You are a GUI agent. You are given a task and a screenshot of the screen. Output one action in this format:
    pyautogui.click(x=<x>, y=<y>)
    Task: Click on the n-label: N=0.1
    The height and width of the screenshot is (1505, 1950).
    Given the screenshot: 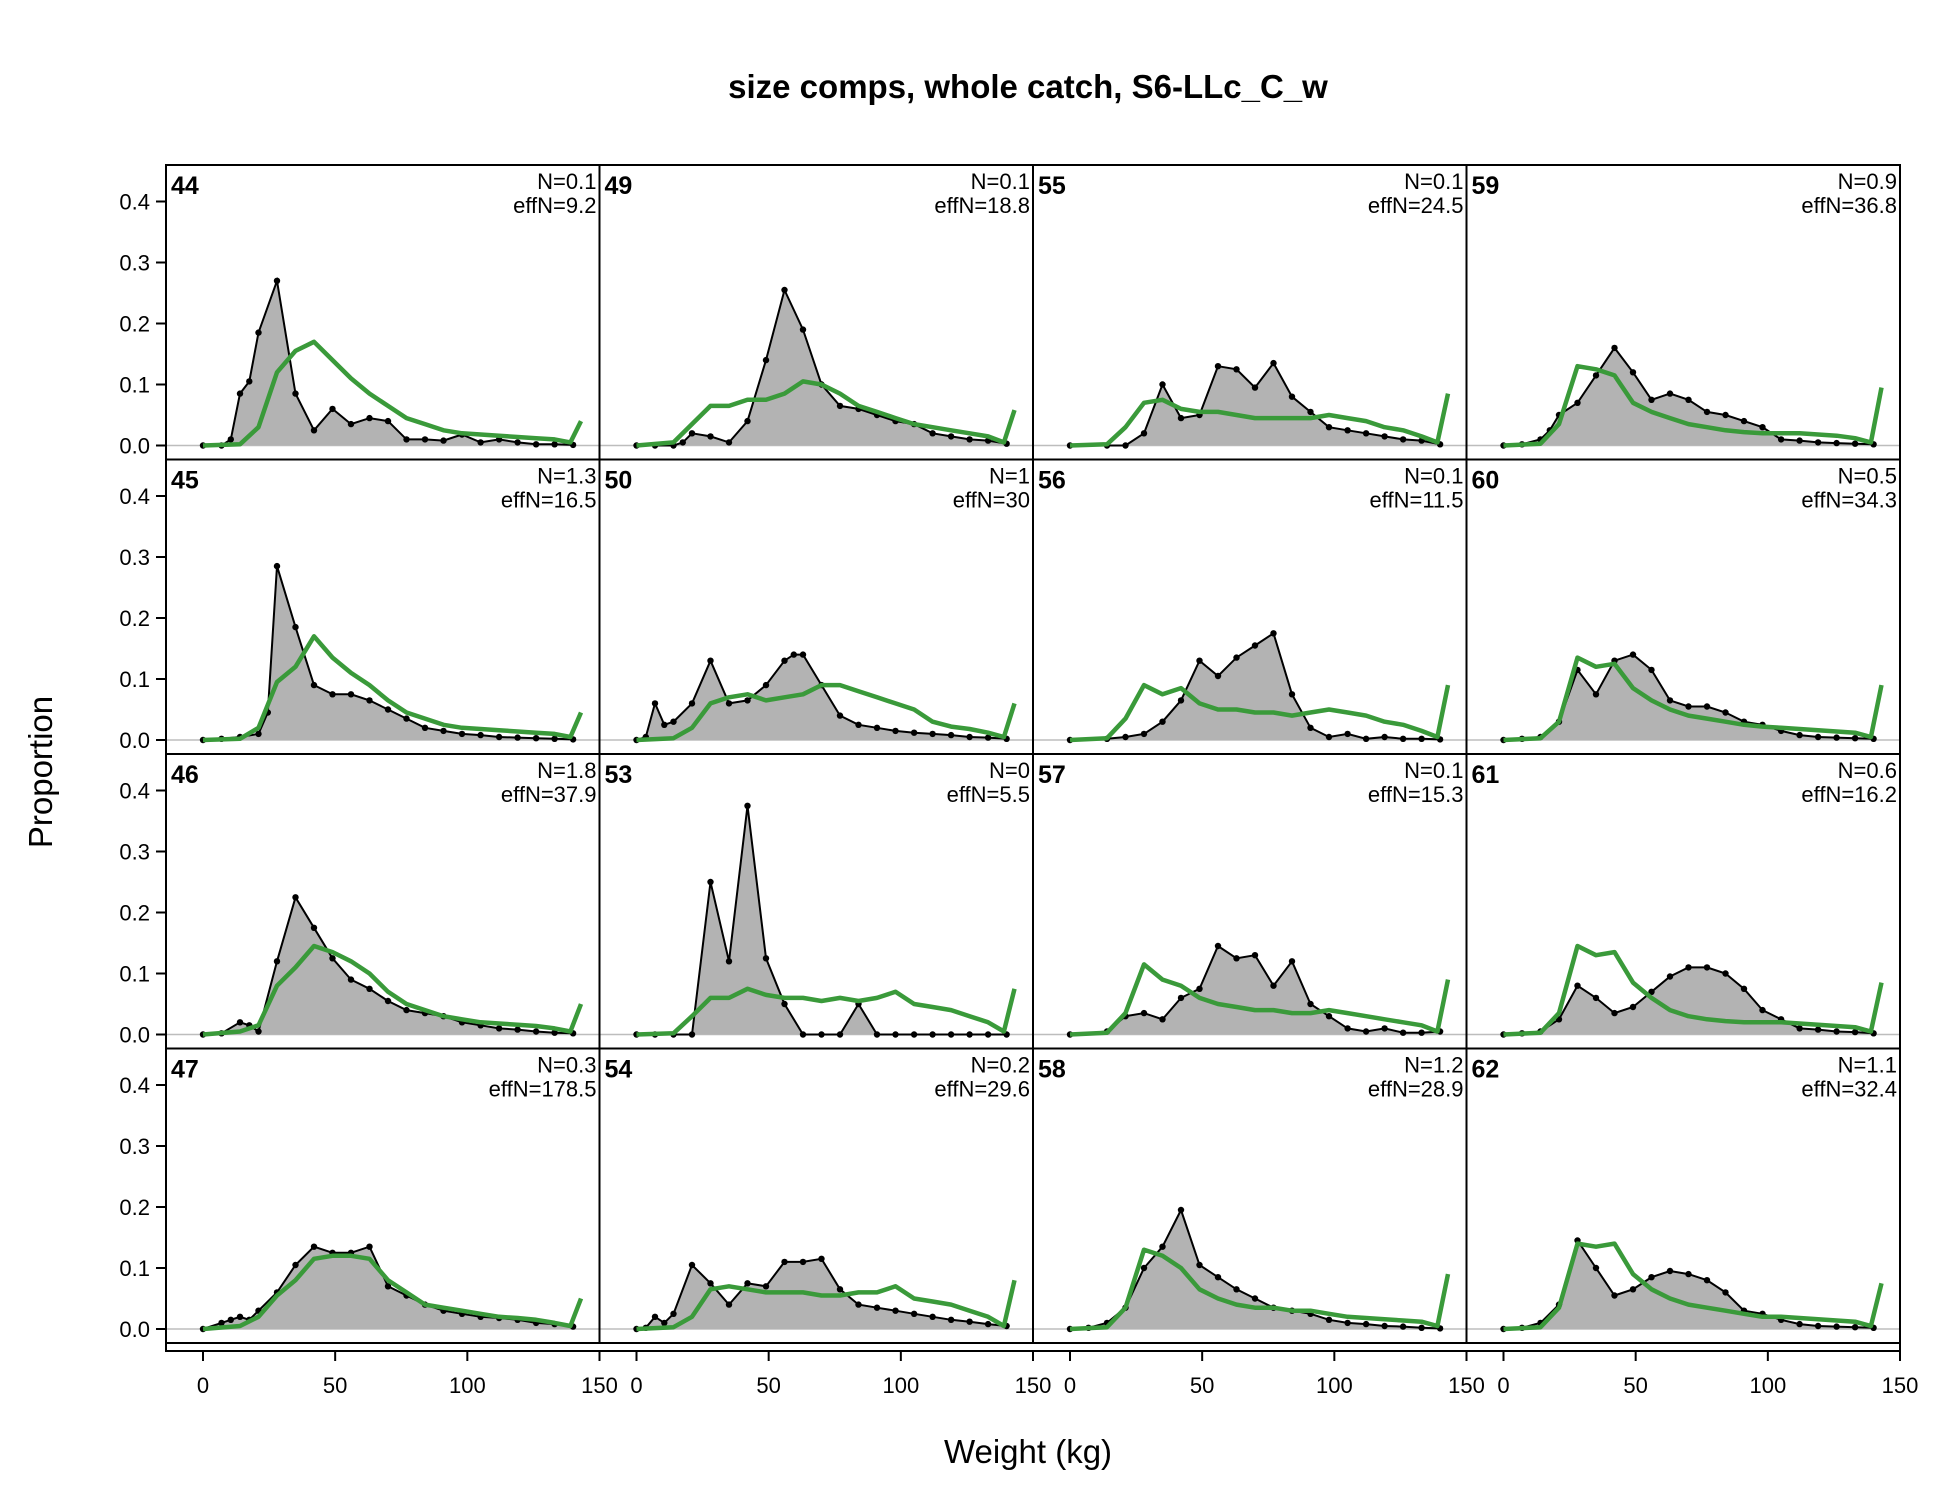 What is the action you would take?
    pyautogui.click(x=1000, y=181)
    